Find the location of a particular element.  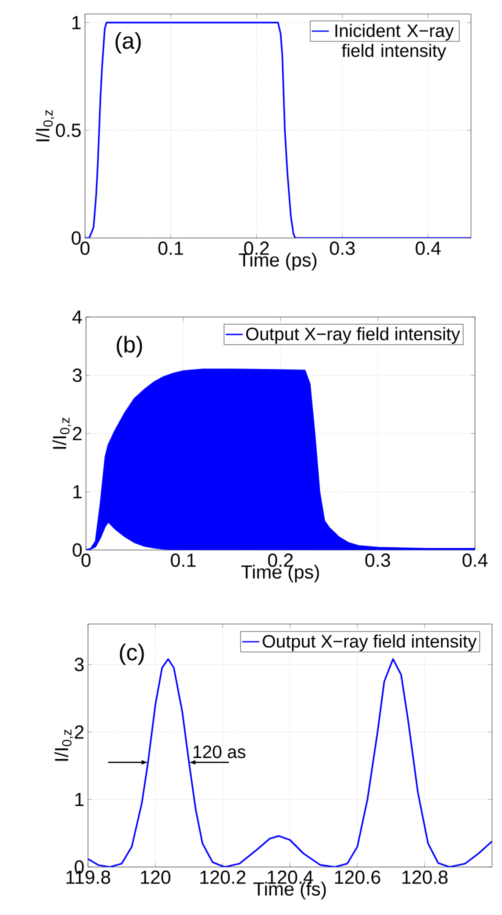

y-tick-label: 4 is located at coordinates (77, 317).